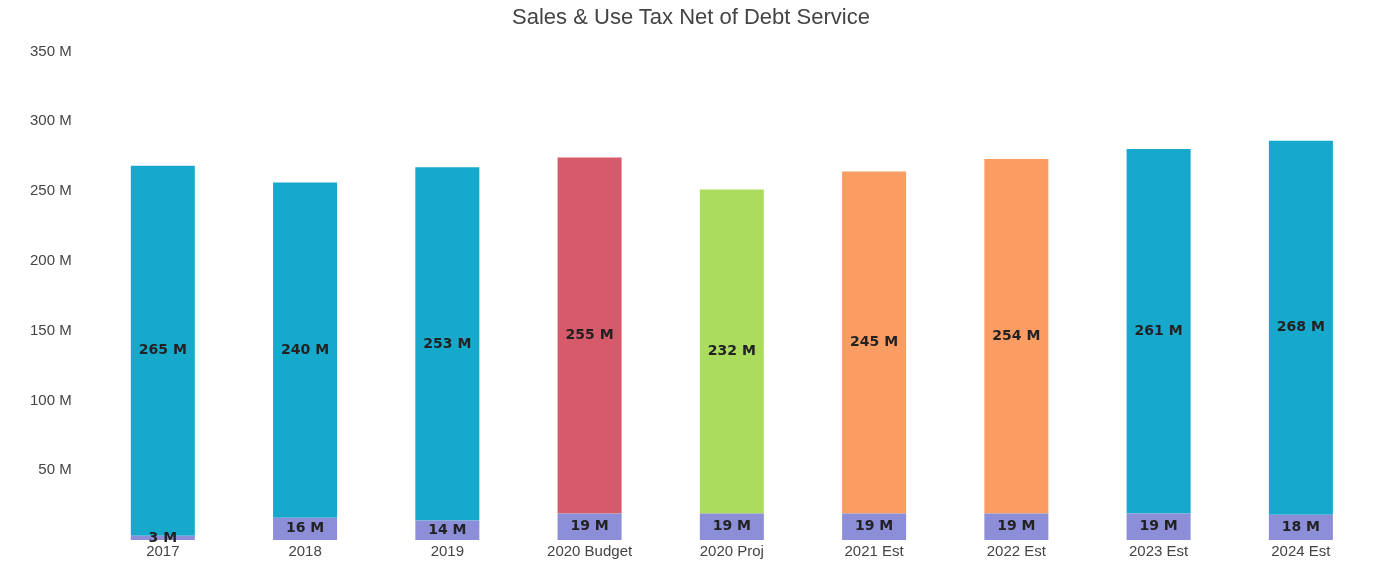 The image size is (1392, 569). What do you see at coordinates (447, 551) in the screenshot?
I see `x-tick-label: 2019` at bounding box center [447, 551].